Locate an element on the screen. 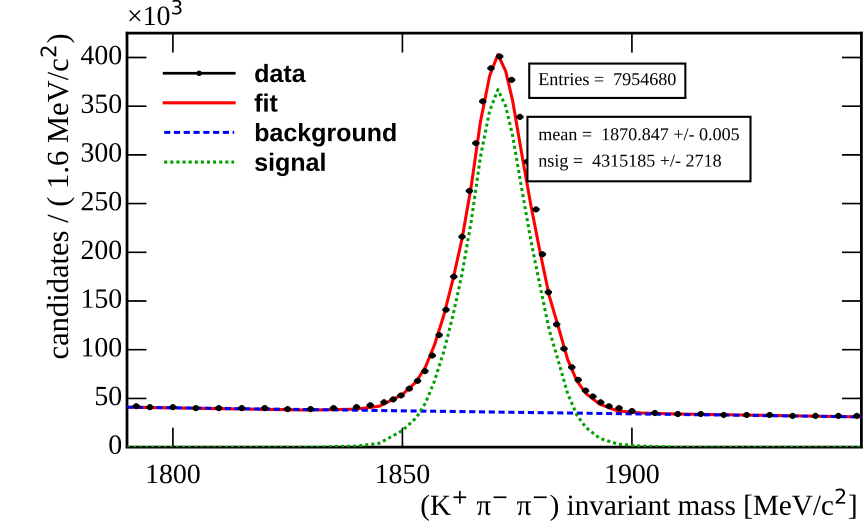 The image size is (864, 526). y-axis-title: candidates / ( 1.6 MeV/c$^{2}$) is located at coordinates (57, 196).